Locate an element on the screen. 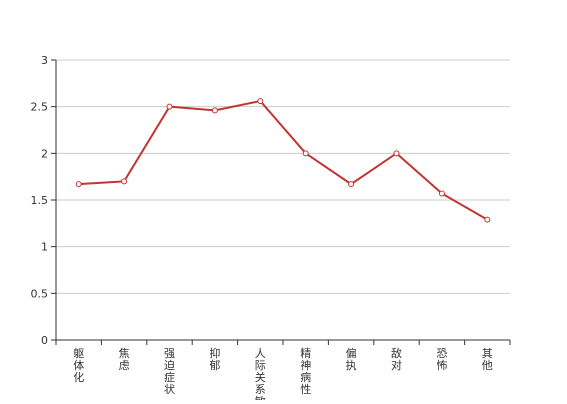 The height and width of the screenshot is (404, 567). x-tick-label: 焦虑 is located at coordinates (124, 359).